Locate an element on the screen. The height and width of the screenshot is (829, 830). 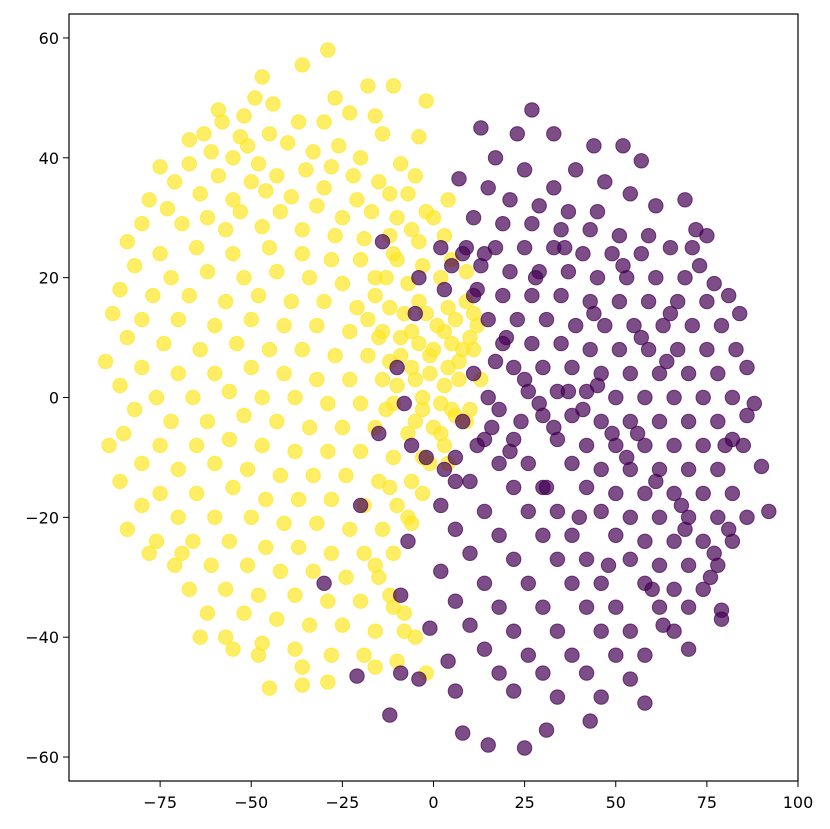
x-tick-label: 75 is located at coordinates (707, 802).